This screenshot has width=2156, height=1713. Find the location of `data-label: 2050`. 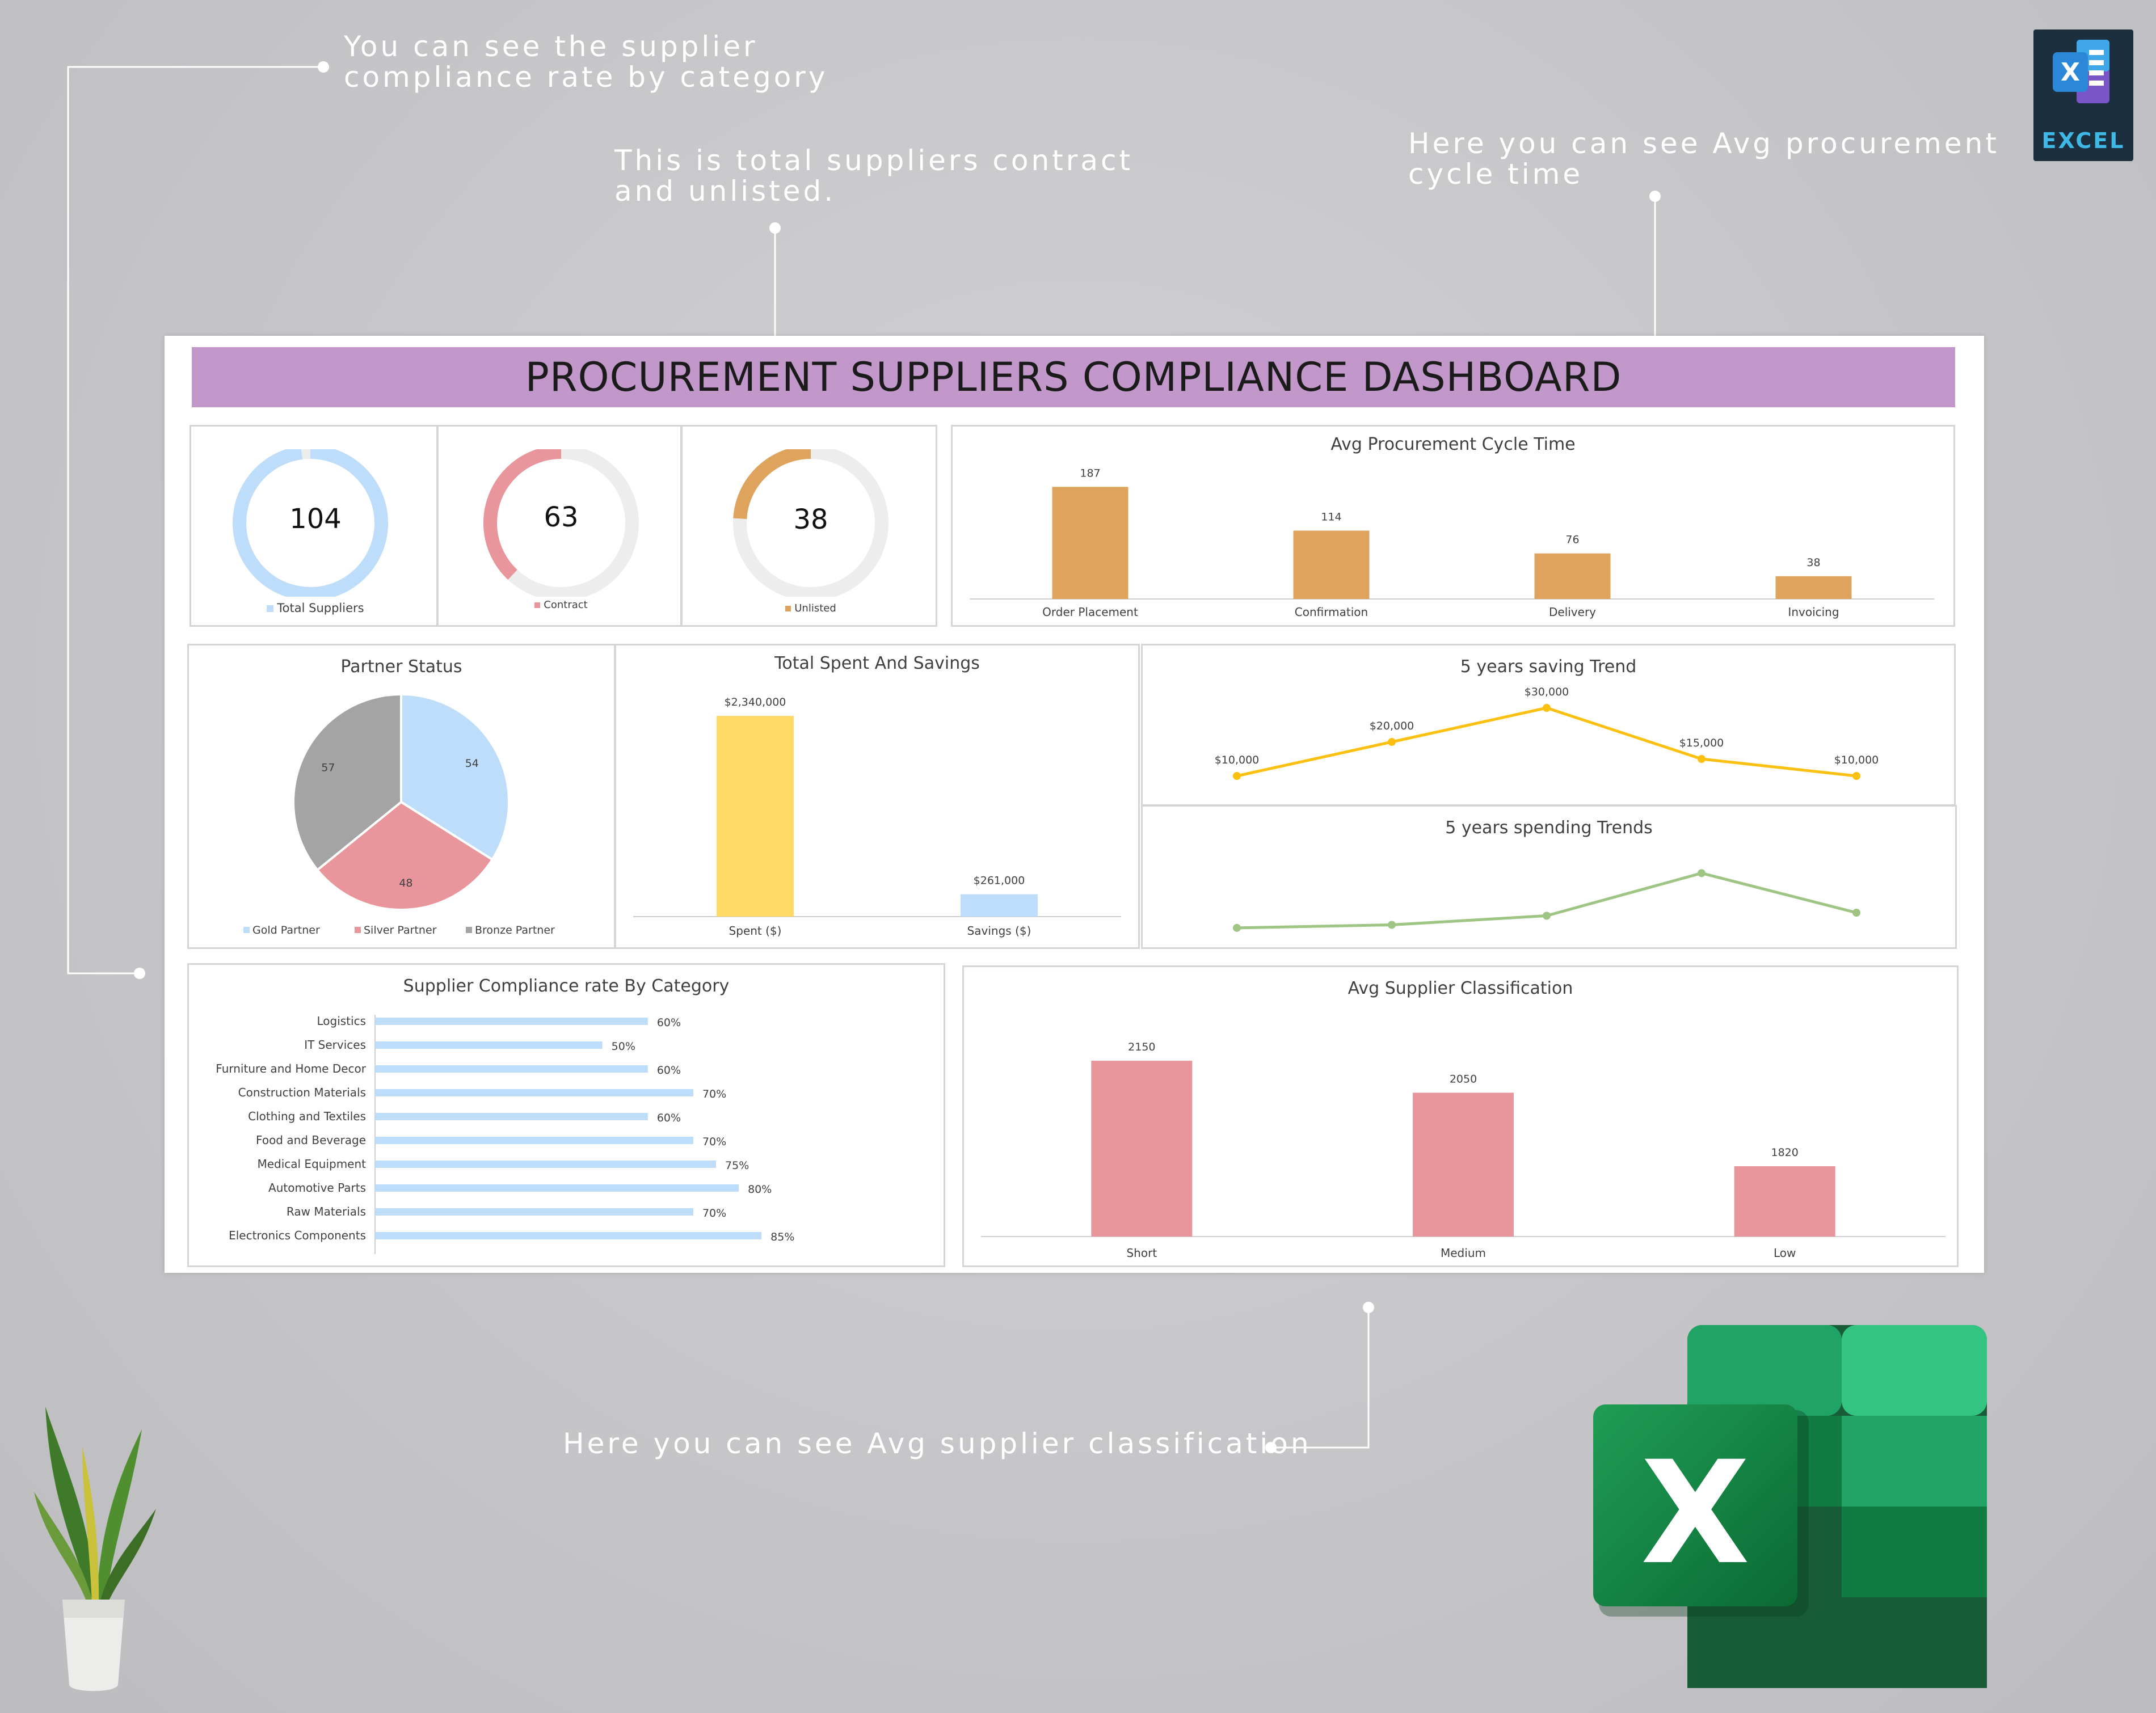

data-label: 2050 is located at coordinates (1464, 1079).